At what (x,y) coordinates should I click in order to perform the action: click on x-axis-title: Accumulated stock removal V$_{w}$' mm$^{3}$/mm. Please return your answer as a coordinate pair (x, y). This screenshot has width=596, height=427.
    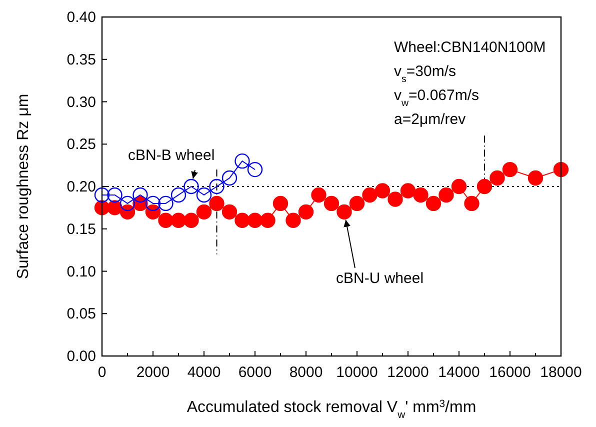
    Looking at the image, I should click on (331, 409).